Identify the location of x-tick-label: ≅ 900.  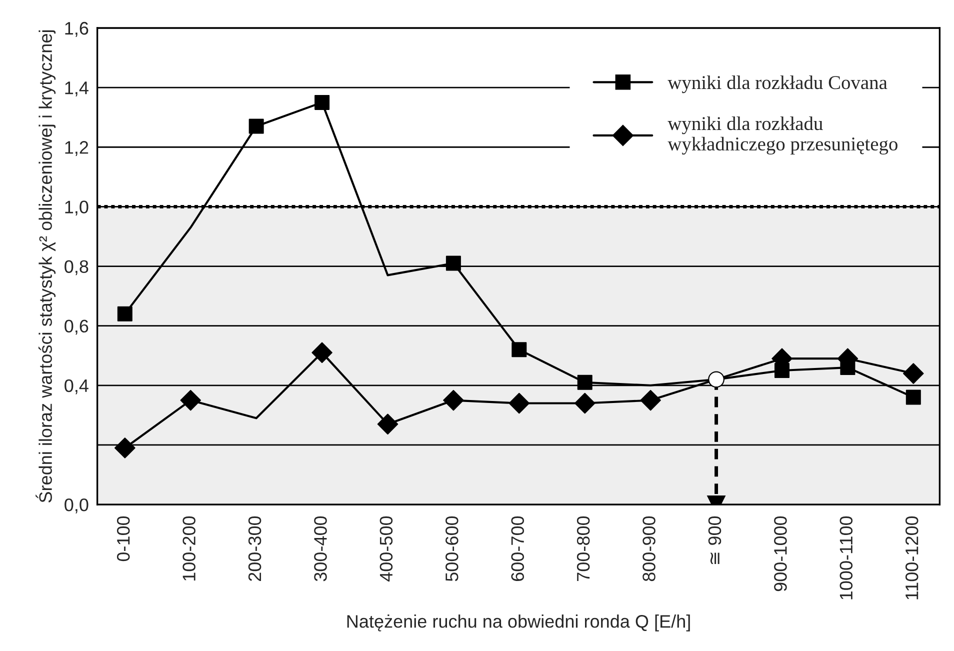
(715, 540).